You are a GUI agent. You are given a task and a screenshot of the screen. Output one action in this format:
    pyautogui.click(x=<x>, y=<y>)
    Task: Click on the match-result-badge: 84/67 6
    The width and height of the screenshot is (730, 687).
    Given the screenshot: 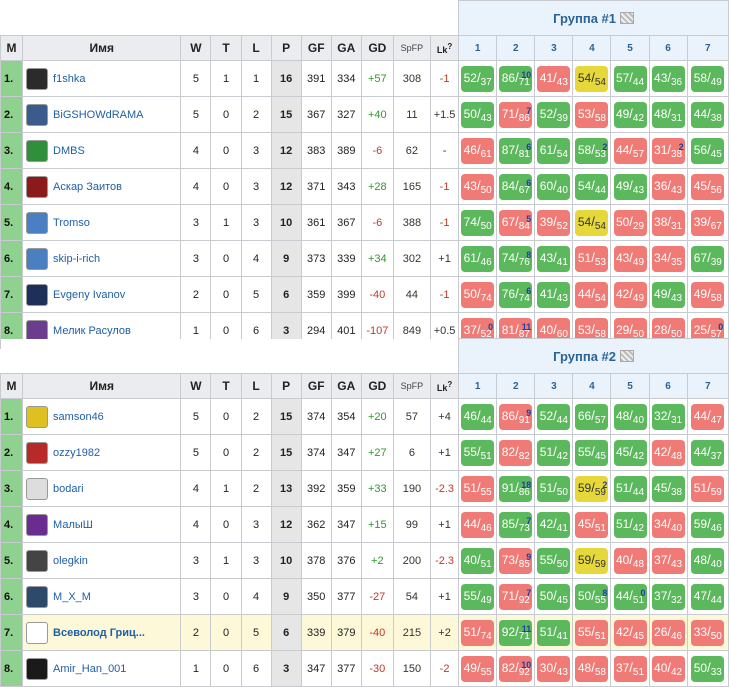 What is the action you would take?
    pyautogui.click(x=516, y=186)
    